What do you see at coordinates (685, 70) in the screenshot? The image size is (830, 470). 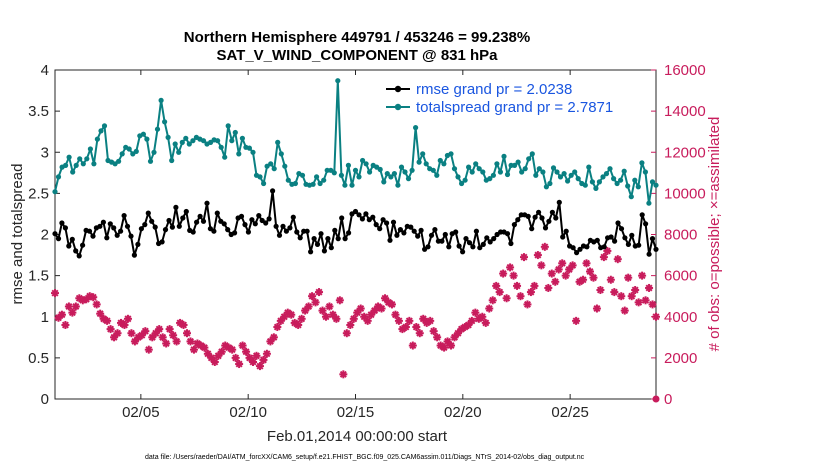 I see `y-tick-label-right: 16000` at bounding box center [685, 70].